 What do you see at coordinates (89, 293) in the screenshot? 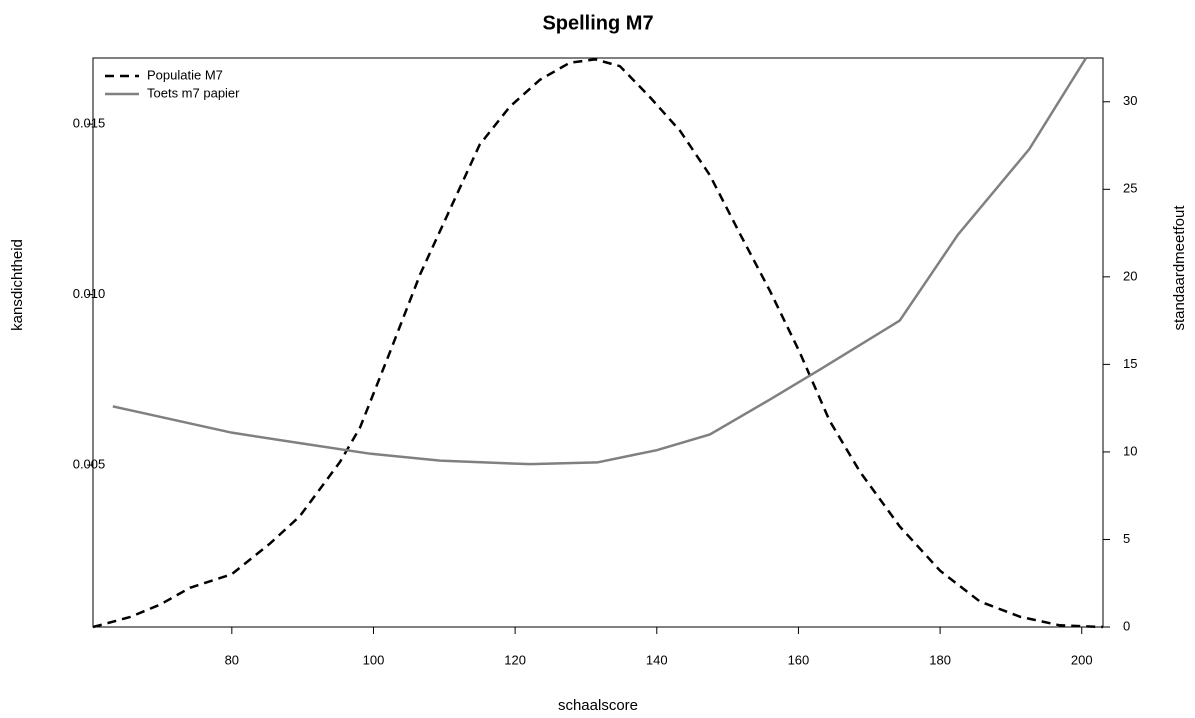
I see `y-tick-label: 0.010` at bounding box center [89, 293].